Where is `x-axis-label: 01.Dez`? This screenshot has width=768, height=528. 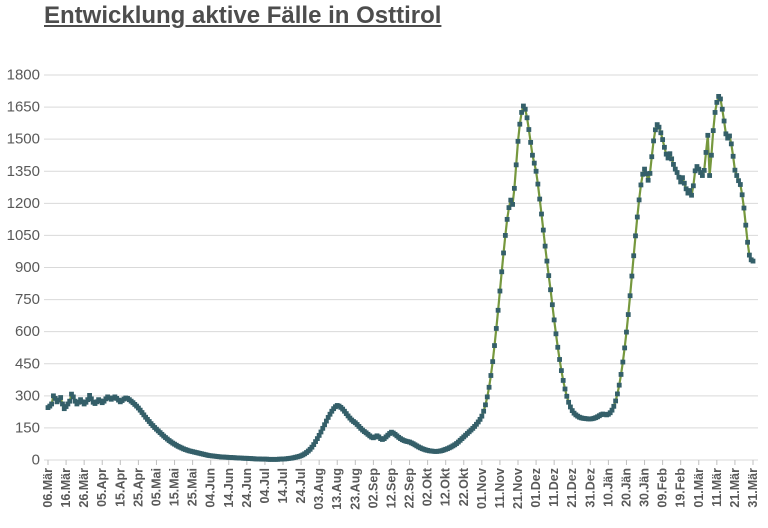 x-axis-label: 01.Dez is located at coordinates (536, 488).